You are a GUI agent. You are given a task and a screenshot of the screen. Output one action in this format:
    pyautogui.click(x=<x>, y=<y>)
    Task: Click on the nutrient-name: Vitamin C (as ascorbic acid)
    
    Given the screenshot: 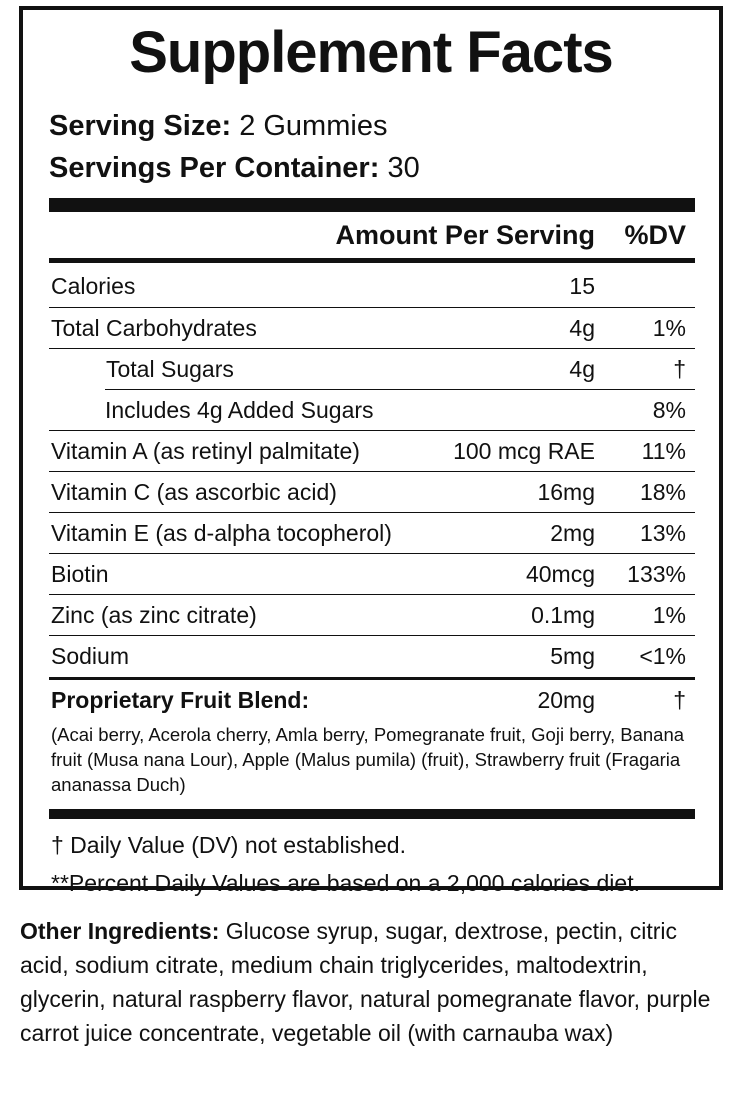 What is the action you would take?
    pyautogui.click(x=194, y=492)
    